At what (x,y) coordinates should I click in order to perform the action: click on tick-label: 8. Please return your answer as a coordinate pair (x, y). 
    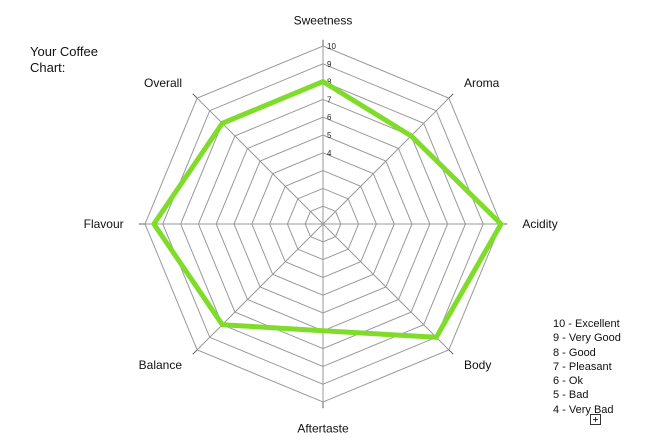
    Looking at the image, I should click on (329, 82).